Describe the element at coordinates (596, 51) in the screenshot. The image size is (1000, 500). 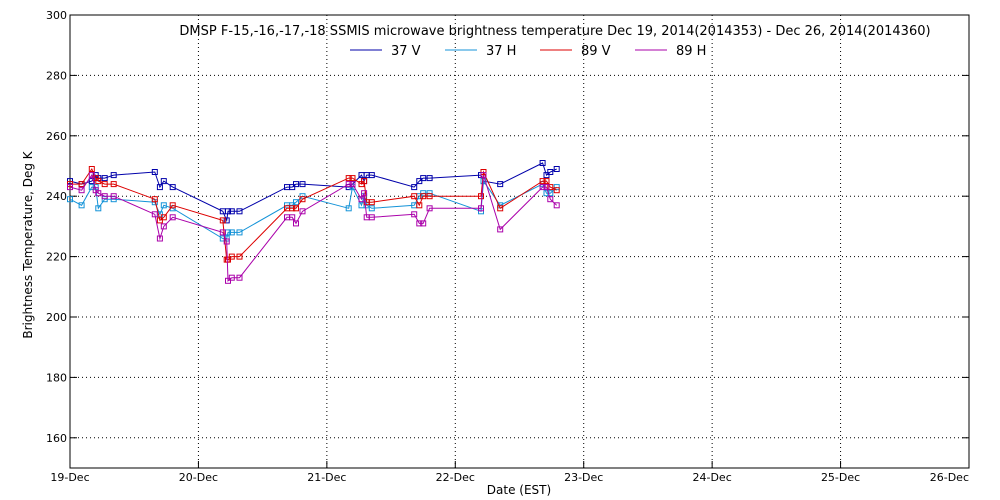
I see `legend-label: 89 V` at that location.